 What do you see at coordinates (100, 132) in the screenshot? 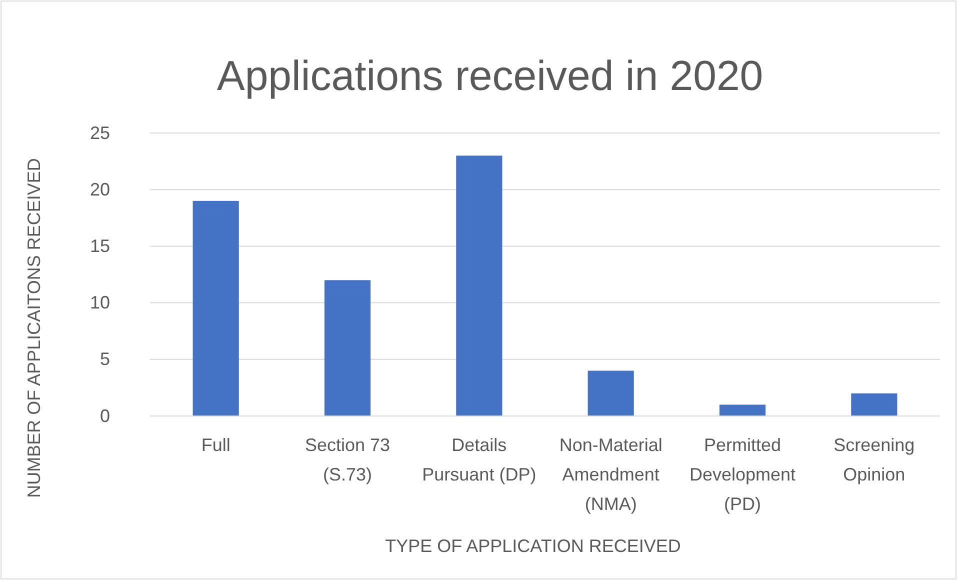
I see `y-tick-label: 25` at bounding box center [100, 132].